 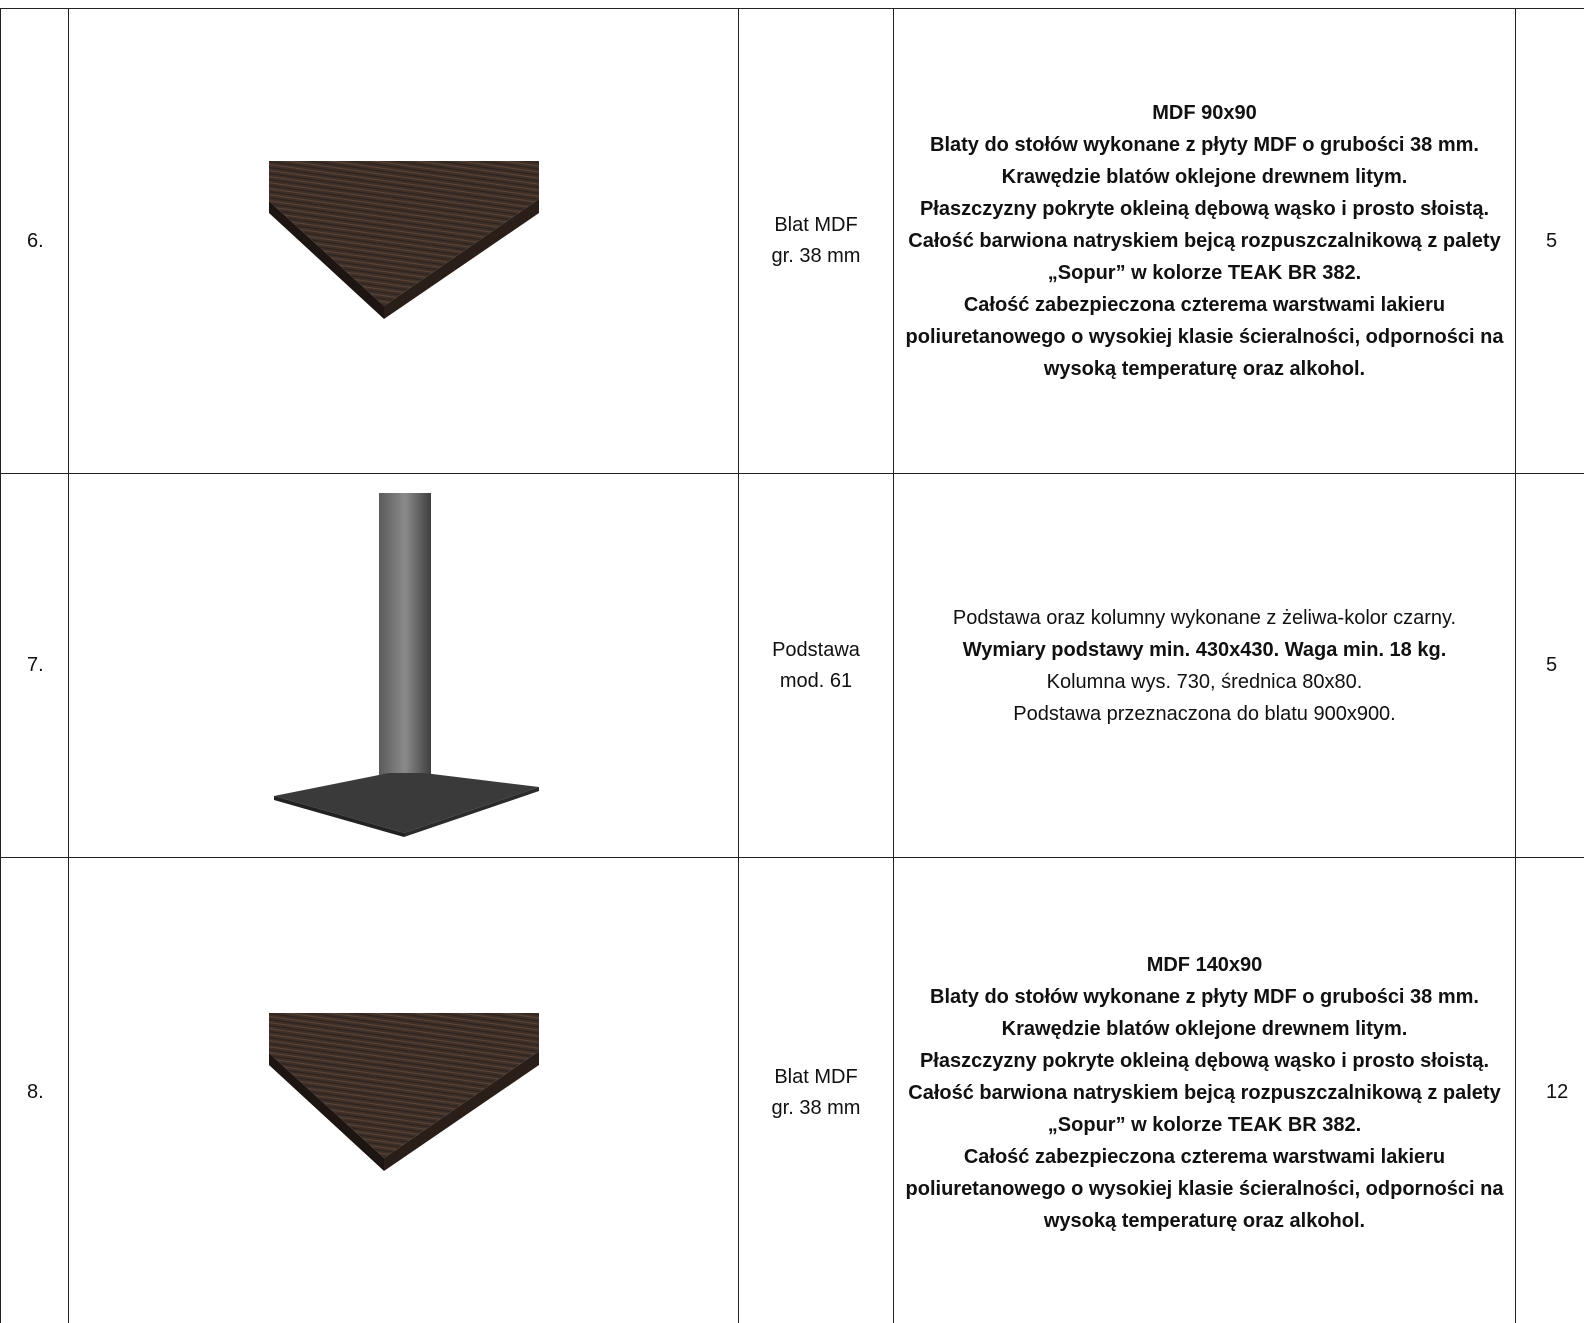 I want to click on description-line: MDF 140x90, so click(x=1204, y=964).